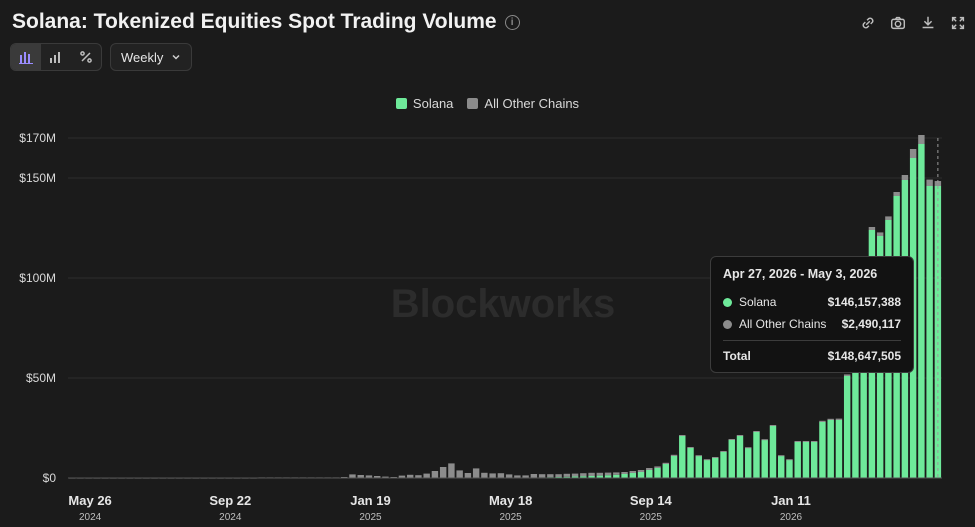  Describe the element at coordinates (86, 57) in the screenshot. I see `percent-mode-button` at that location.